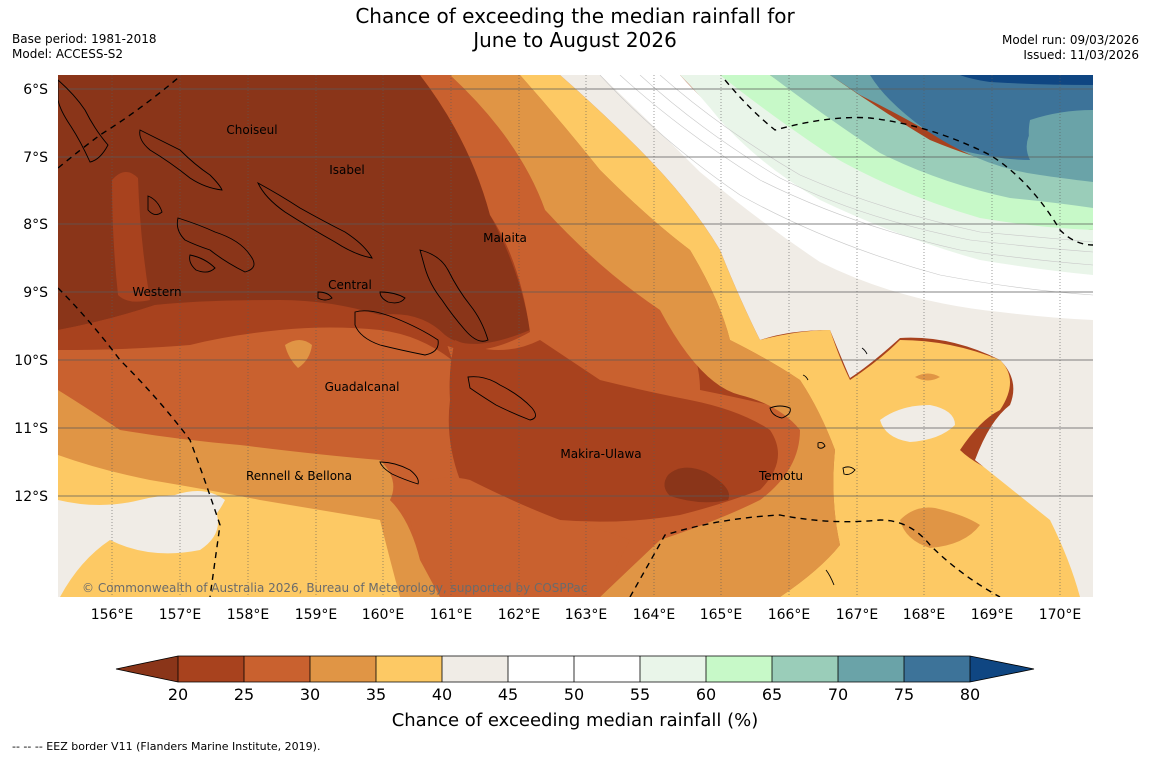  What do you see at coordinates (821, 445) in the screenshot?
I see `utupua-coast` at bounding box center [821, 445].